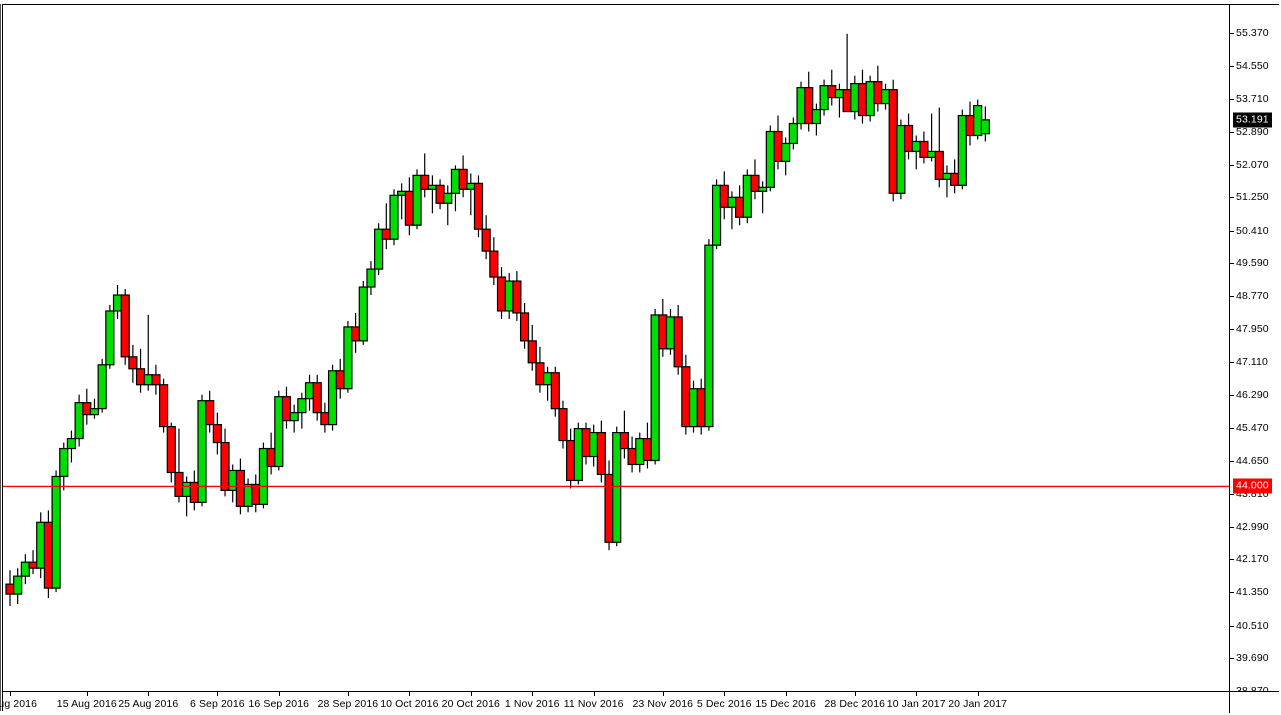 The image size is (1281, 715). Describe the element at coordinates (1252, 197) in the screenshot. I see `price-tick-label: 51.250` at that location.